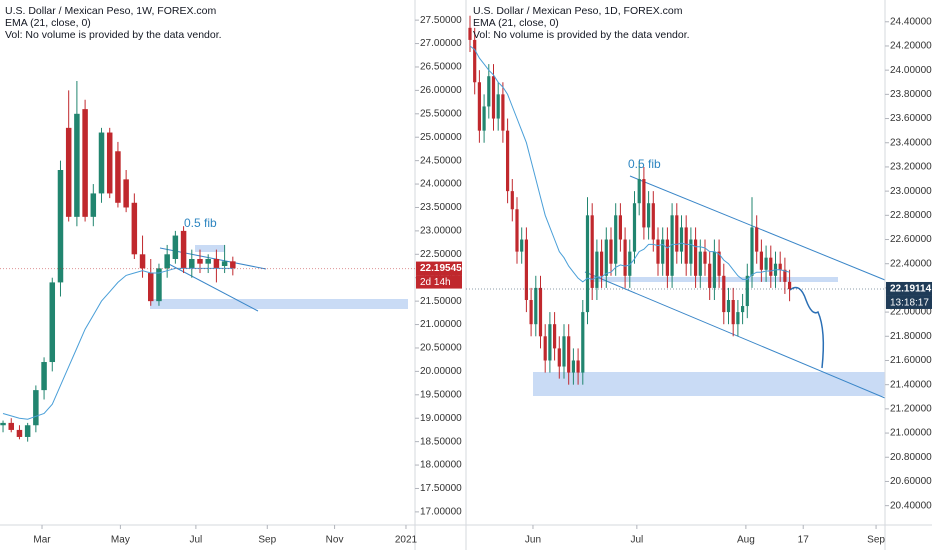 The height and width of the screenshot is (550, 932). I want to click on y-tick-label: 23.60000, so click(911, 118).